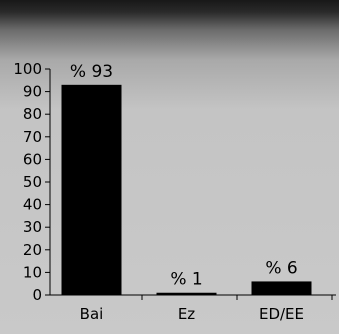  Describe the element at coordinates (91, 72) in the screenshot. I see `bar-data-label: % 93` at that location.